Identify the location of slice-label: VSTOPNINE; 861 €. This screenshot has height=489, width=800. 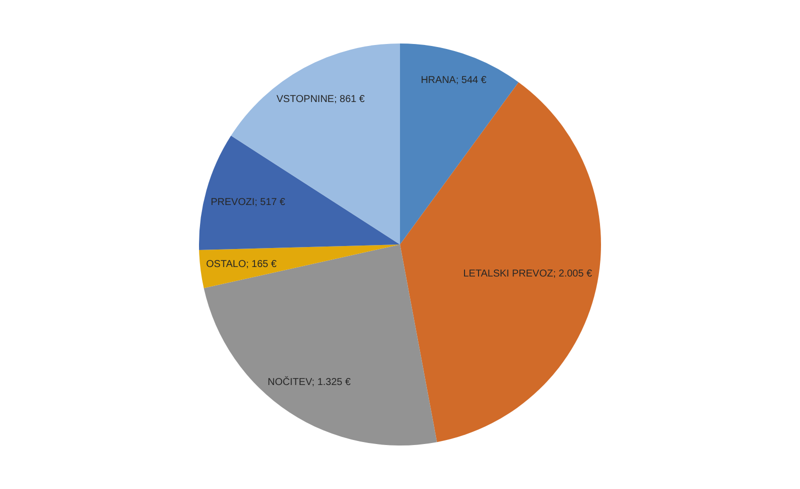
(321, 99).